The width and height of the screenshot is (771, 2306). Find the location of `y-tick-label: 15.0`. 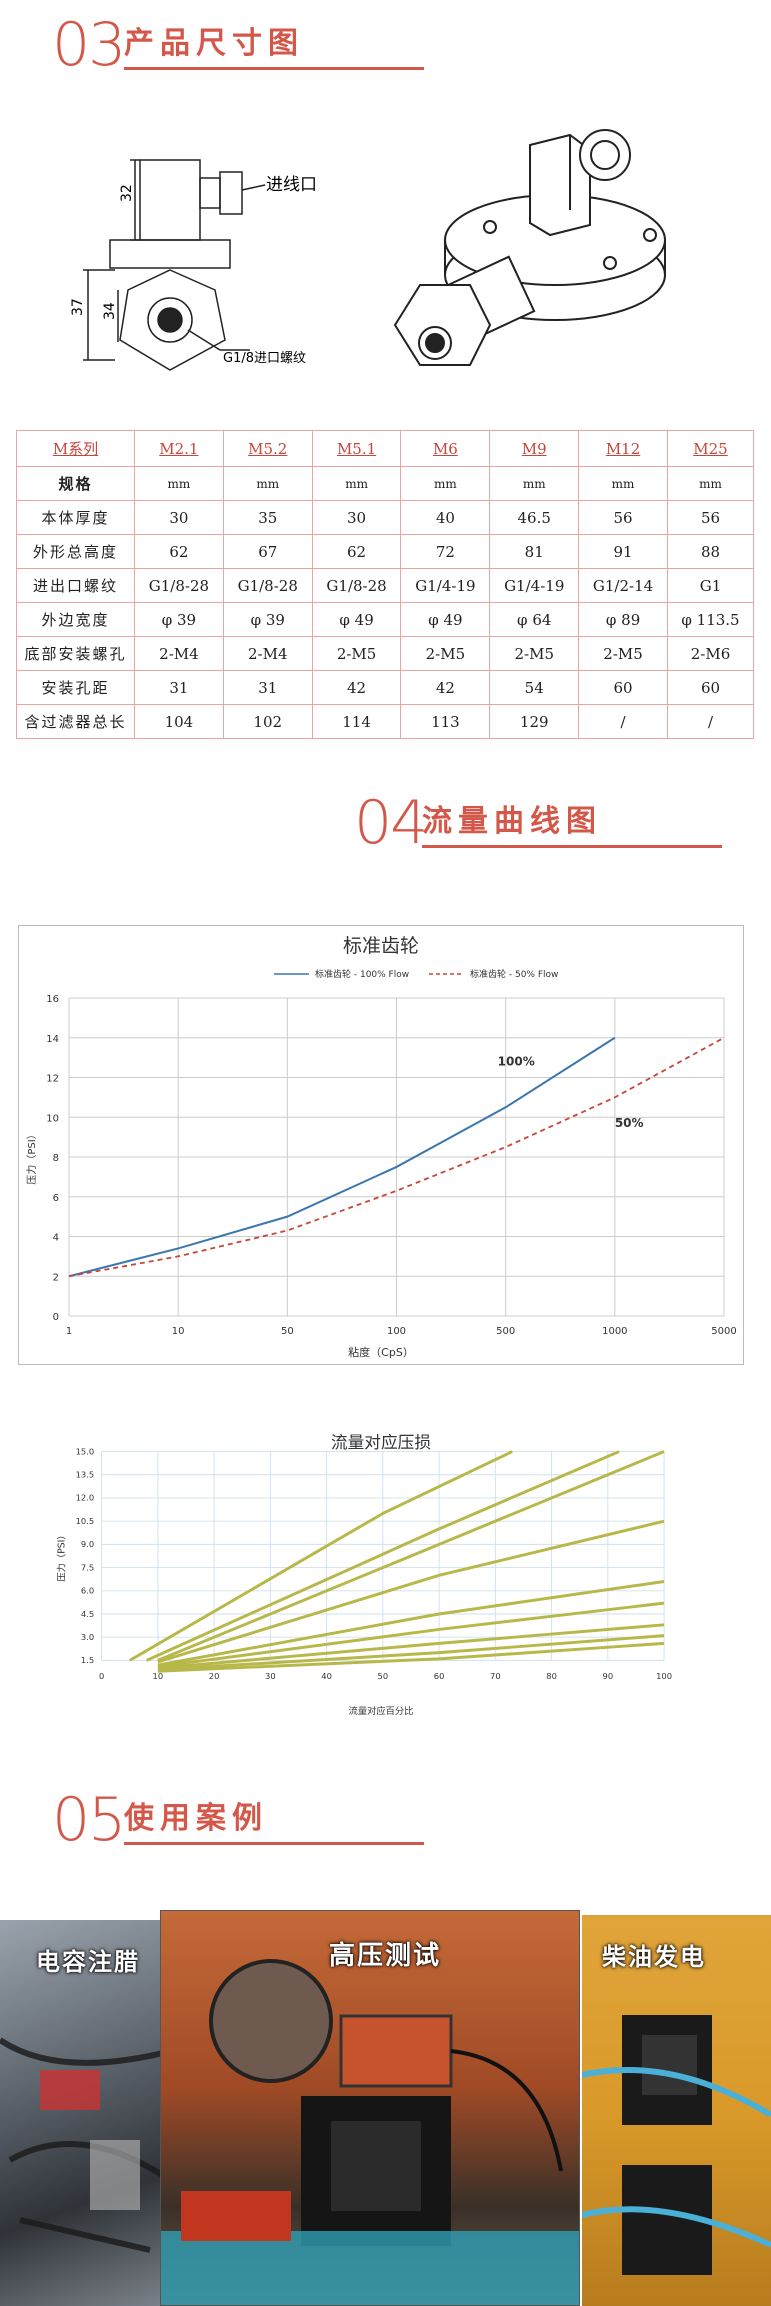

y-tick-label: 15.0 is located at coordinates (85, 1451).